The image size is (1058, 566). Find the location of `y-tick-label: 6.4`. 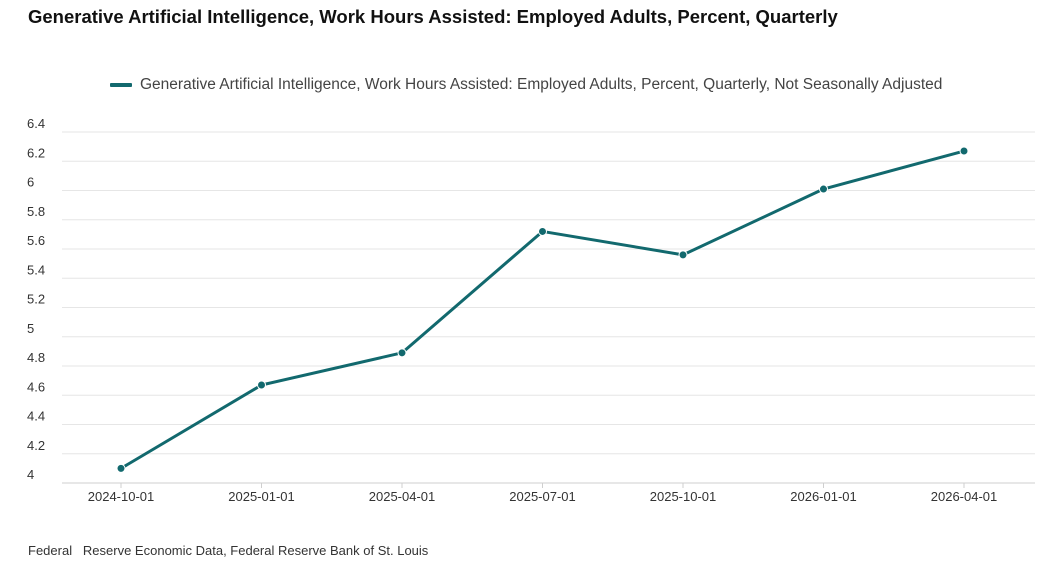

y-tick-label: 6.4 is located at coordinates (36, 123).